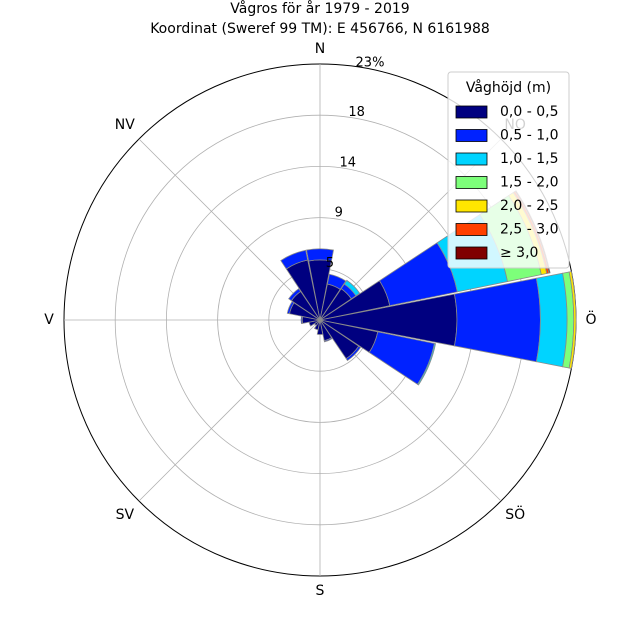 Image resolution: width=640 pixels, height=640 pixels. Describe the element at coordinates (356, 112) in the screenshot. I see `radial-tick-label: 18` at that location.